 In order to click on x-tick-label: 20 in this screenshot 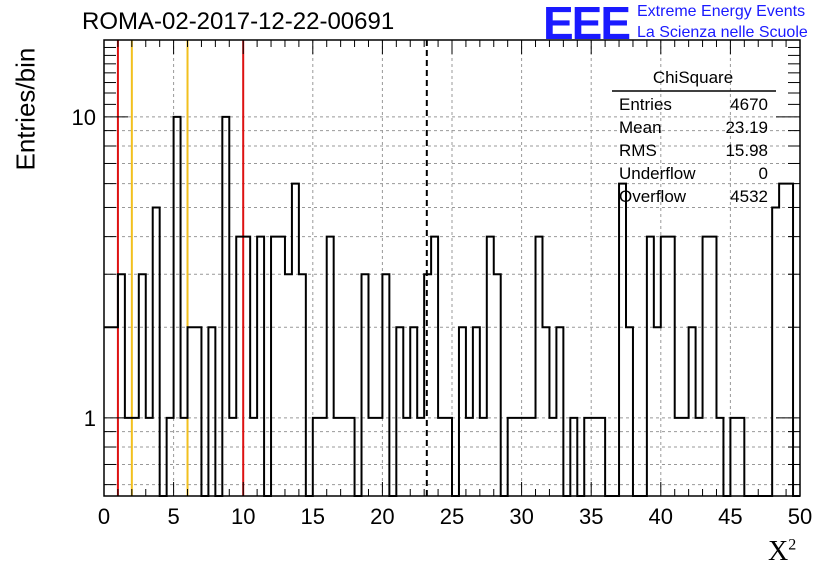, I will do `click(382, 516)`.